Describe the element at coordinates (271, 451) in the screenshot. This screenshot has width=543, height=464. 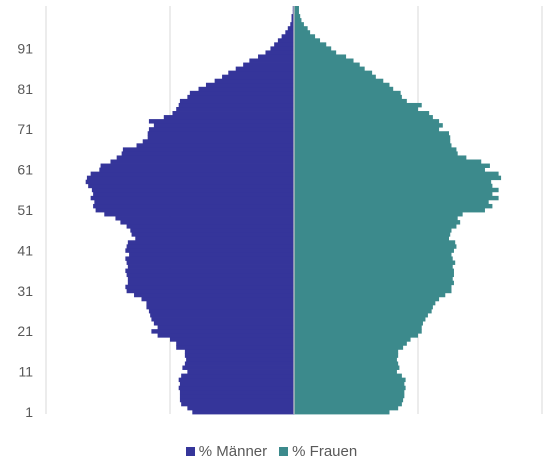
I see `legend: % Männer % Frauen` at that location.